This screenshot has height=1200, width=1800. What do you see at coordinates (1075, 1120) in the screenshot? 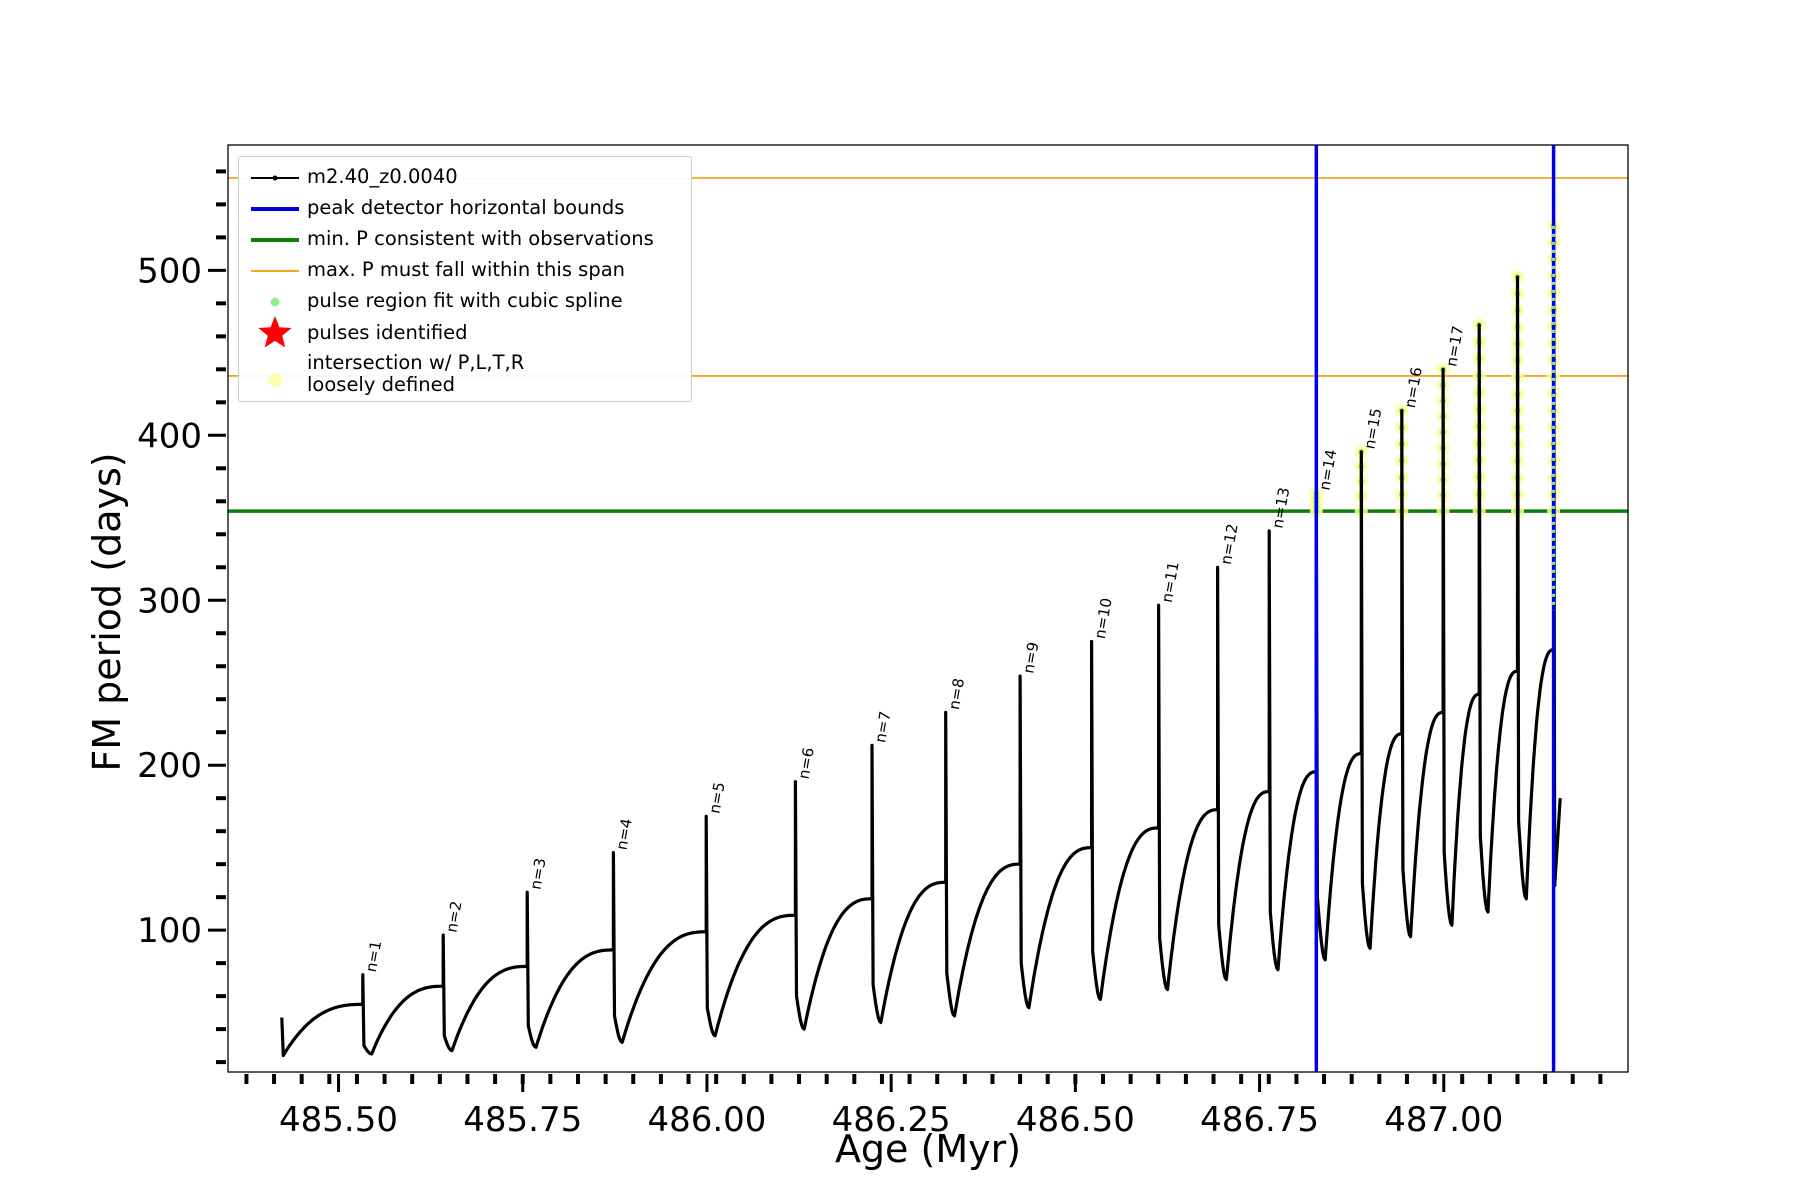
I see `x-tick-label: 486.50` at bounding box center [1075, 1120].